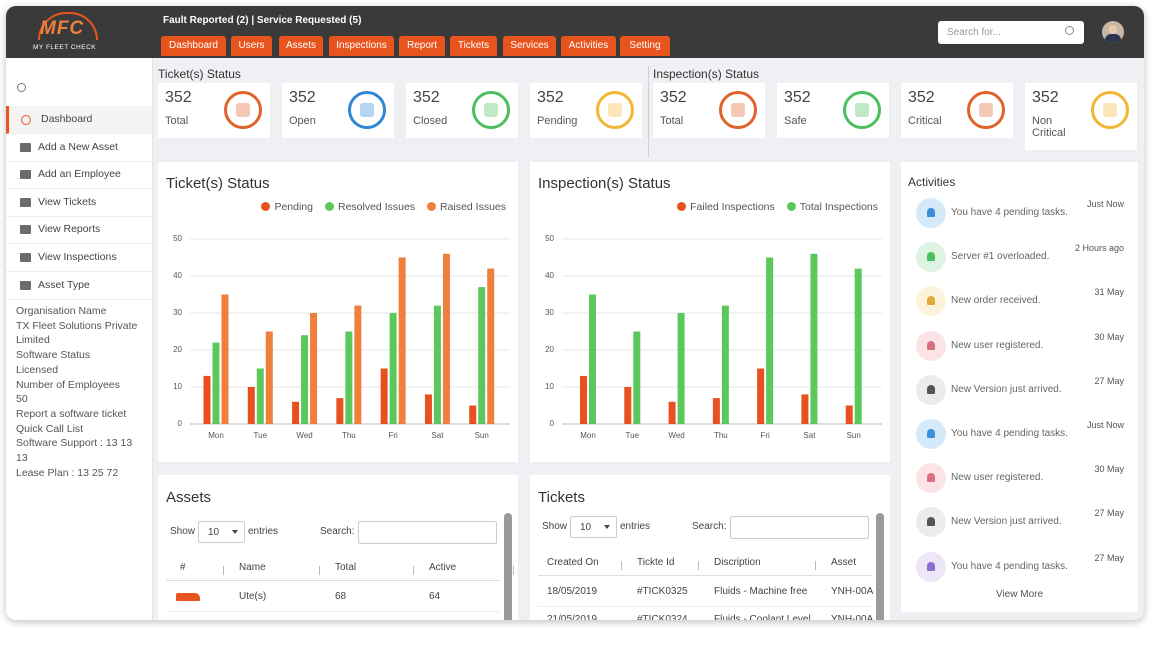  Describe the element at coordinates (1069, 30) in the screenshot. I see `search-icon` at that location.